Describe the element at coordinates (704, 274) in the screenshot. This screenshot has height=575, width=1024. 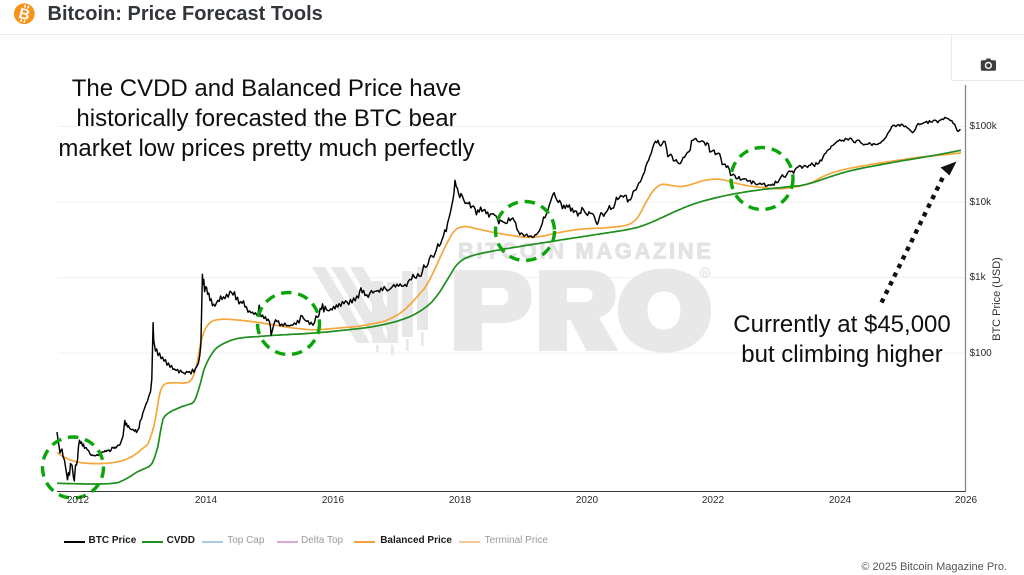
I see `svg-text: R` at that location.